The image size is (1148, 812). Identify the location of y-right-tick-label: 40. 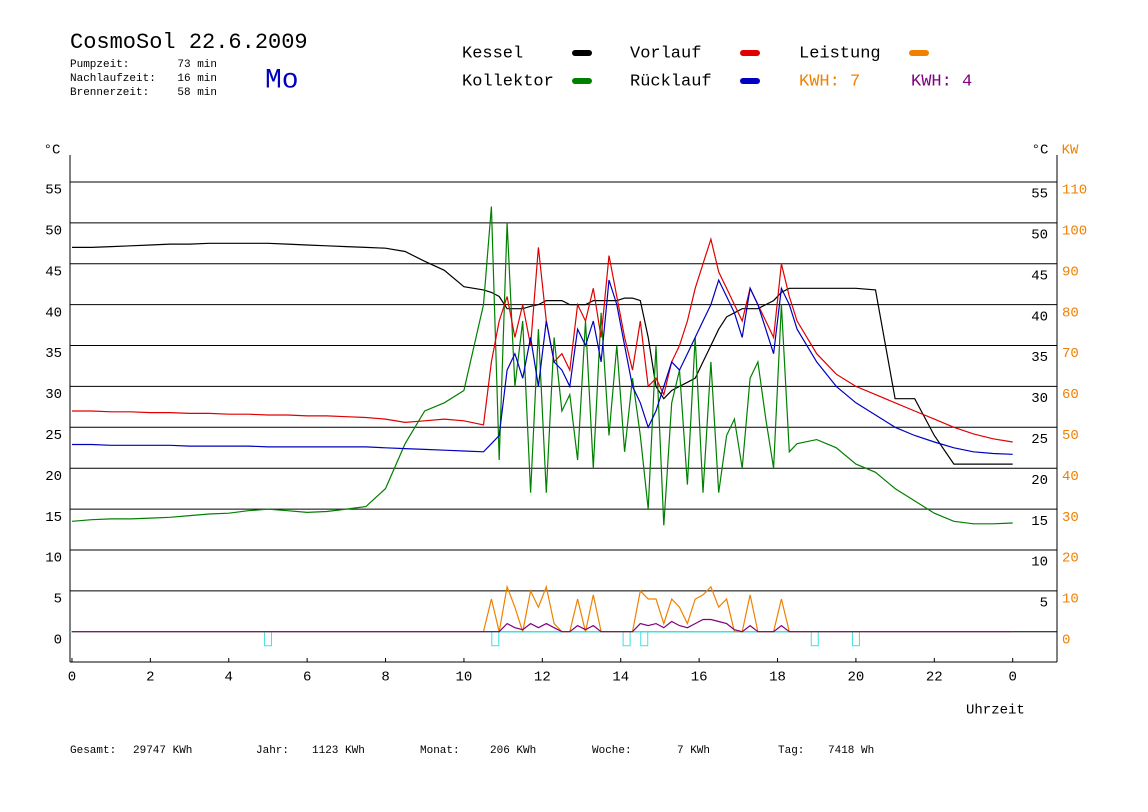
(1039, 317).